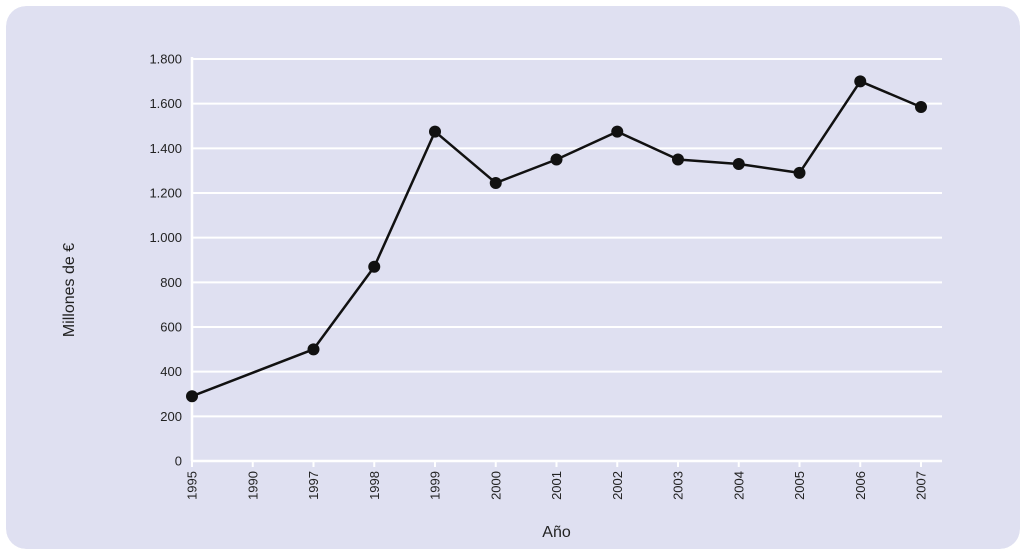 The height and width of the screenshot is (553, 1025). I want to click on y-tick-label: 1.800, so click(165, 59).